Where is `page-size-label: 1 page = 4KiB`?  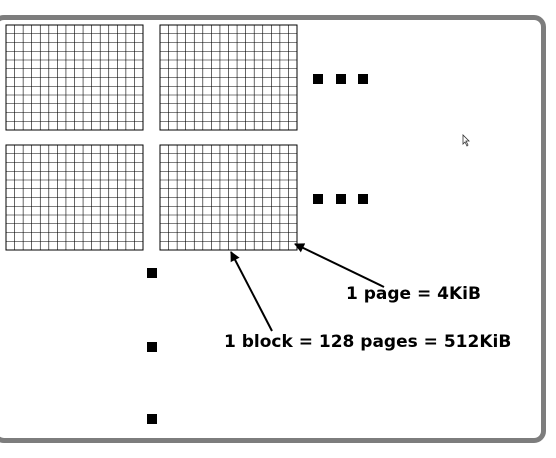 page-size-label: 1 page = 4KiB is located at coordinates (413, 294).